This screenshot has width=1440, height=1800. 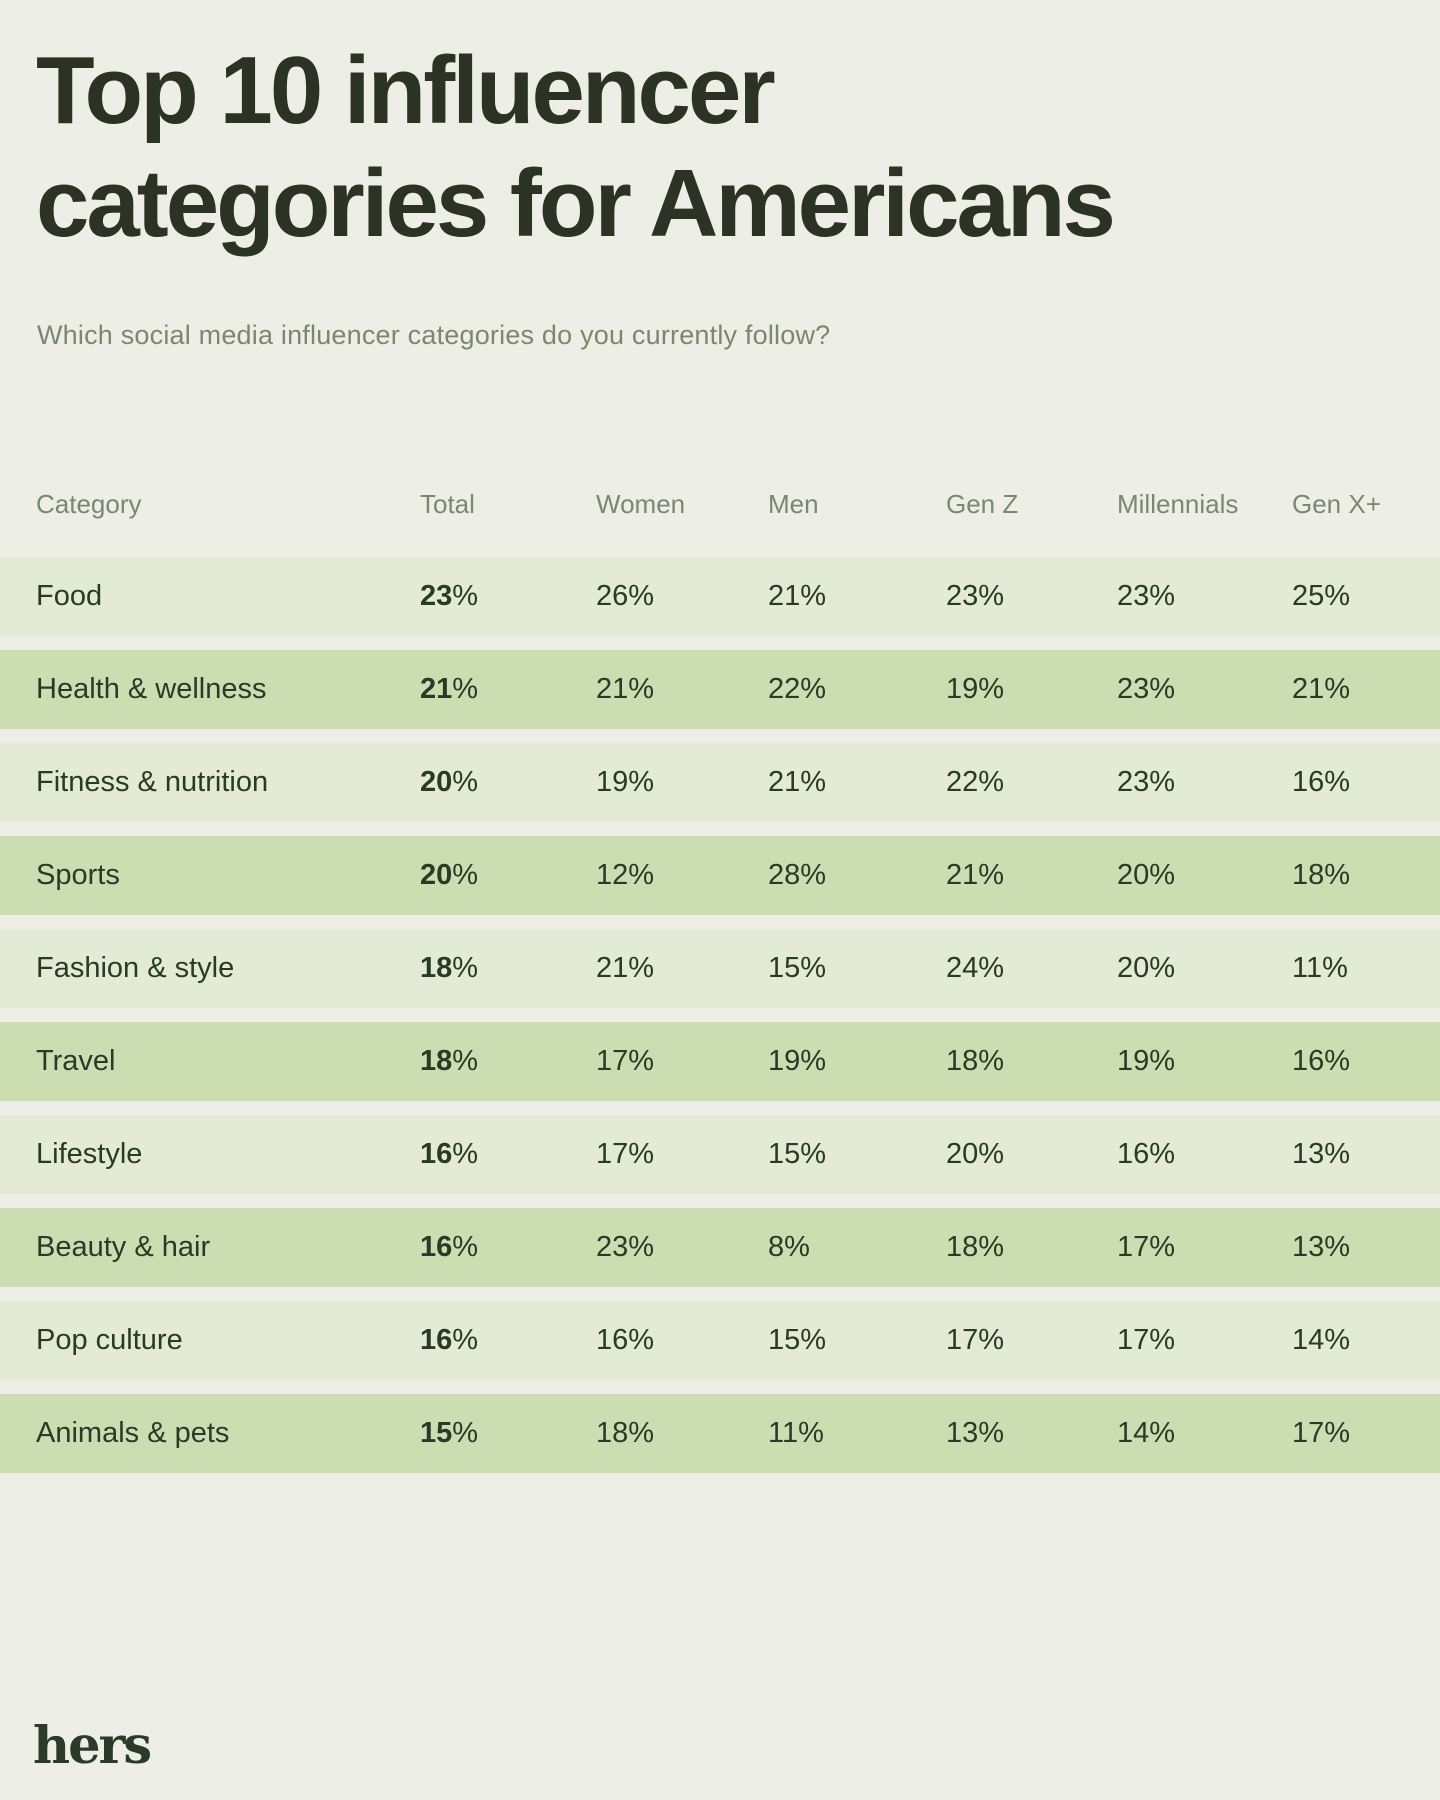 What do you see at coordinates (135, 968) in the screenshot?
I see `category-cell: Fashion & style` at bounding box center [135, 968].